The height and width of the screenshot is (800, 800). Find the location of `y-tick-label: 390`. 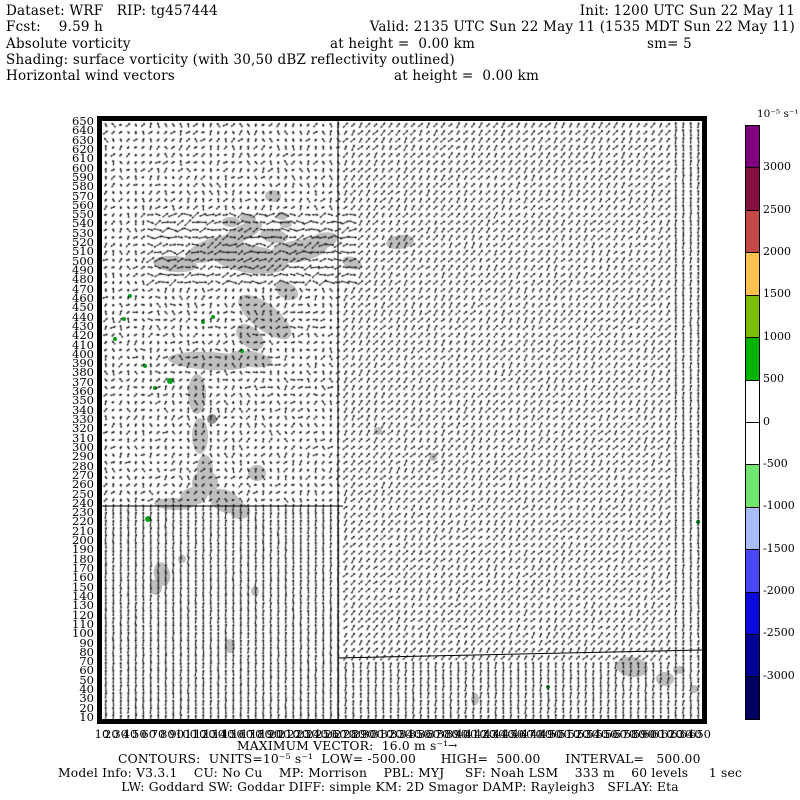

y-tick-label: 390 is located at coordinates (83, 363).